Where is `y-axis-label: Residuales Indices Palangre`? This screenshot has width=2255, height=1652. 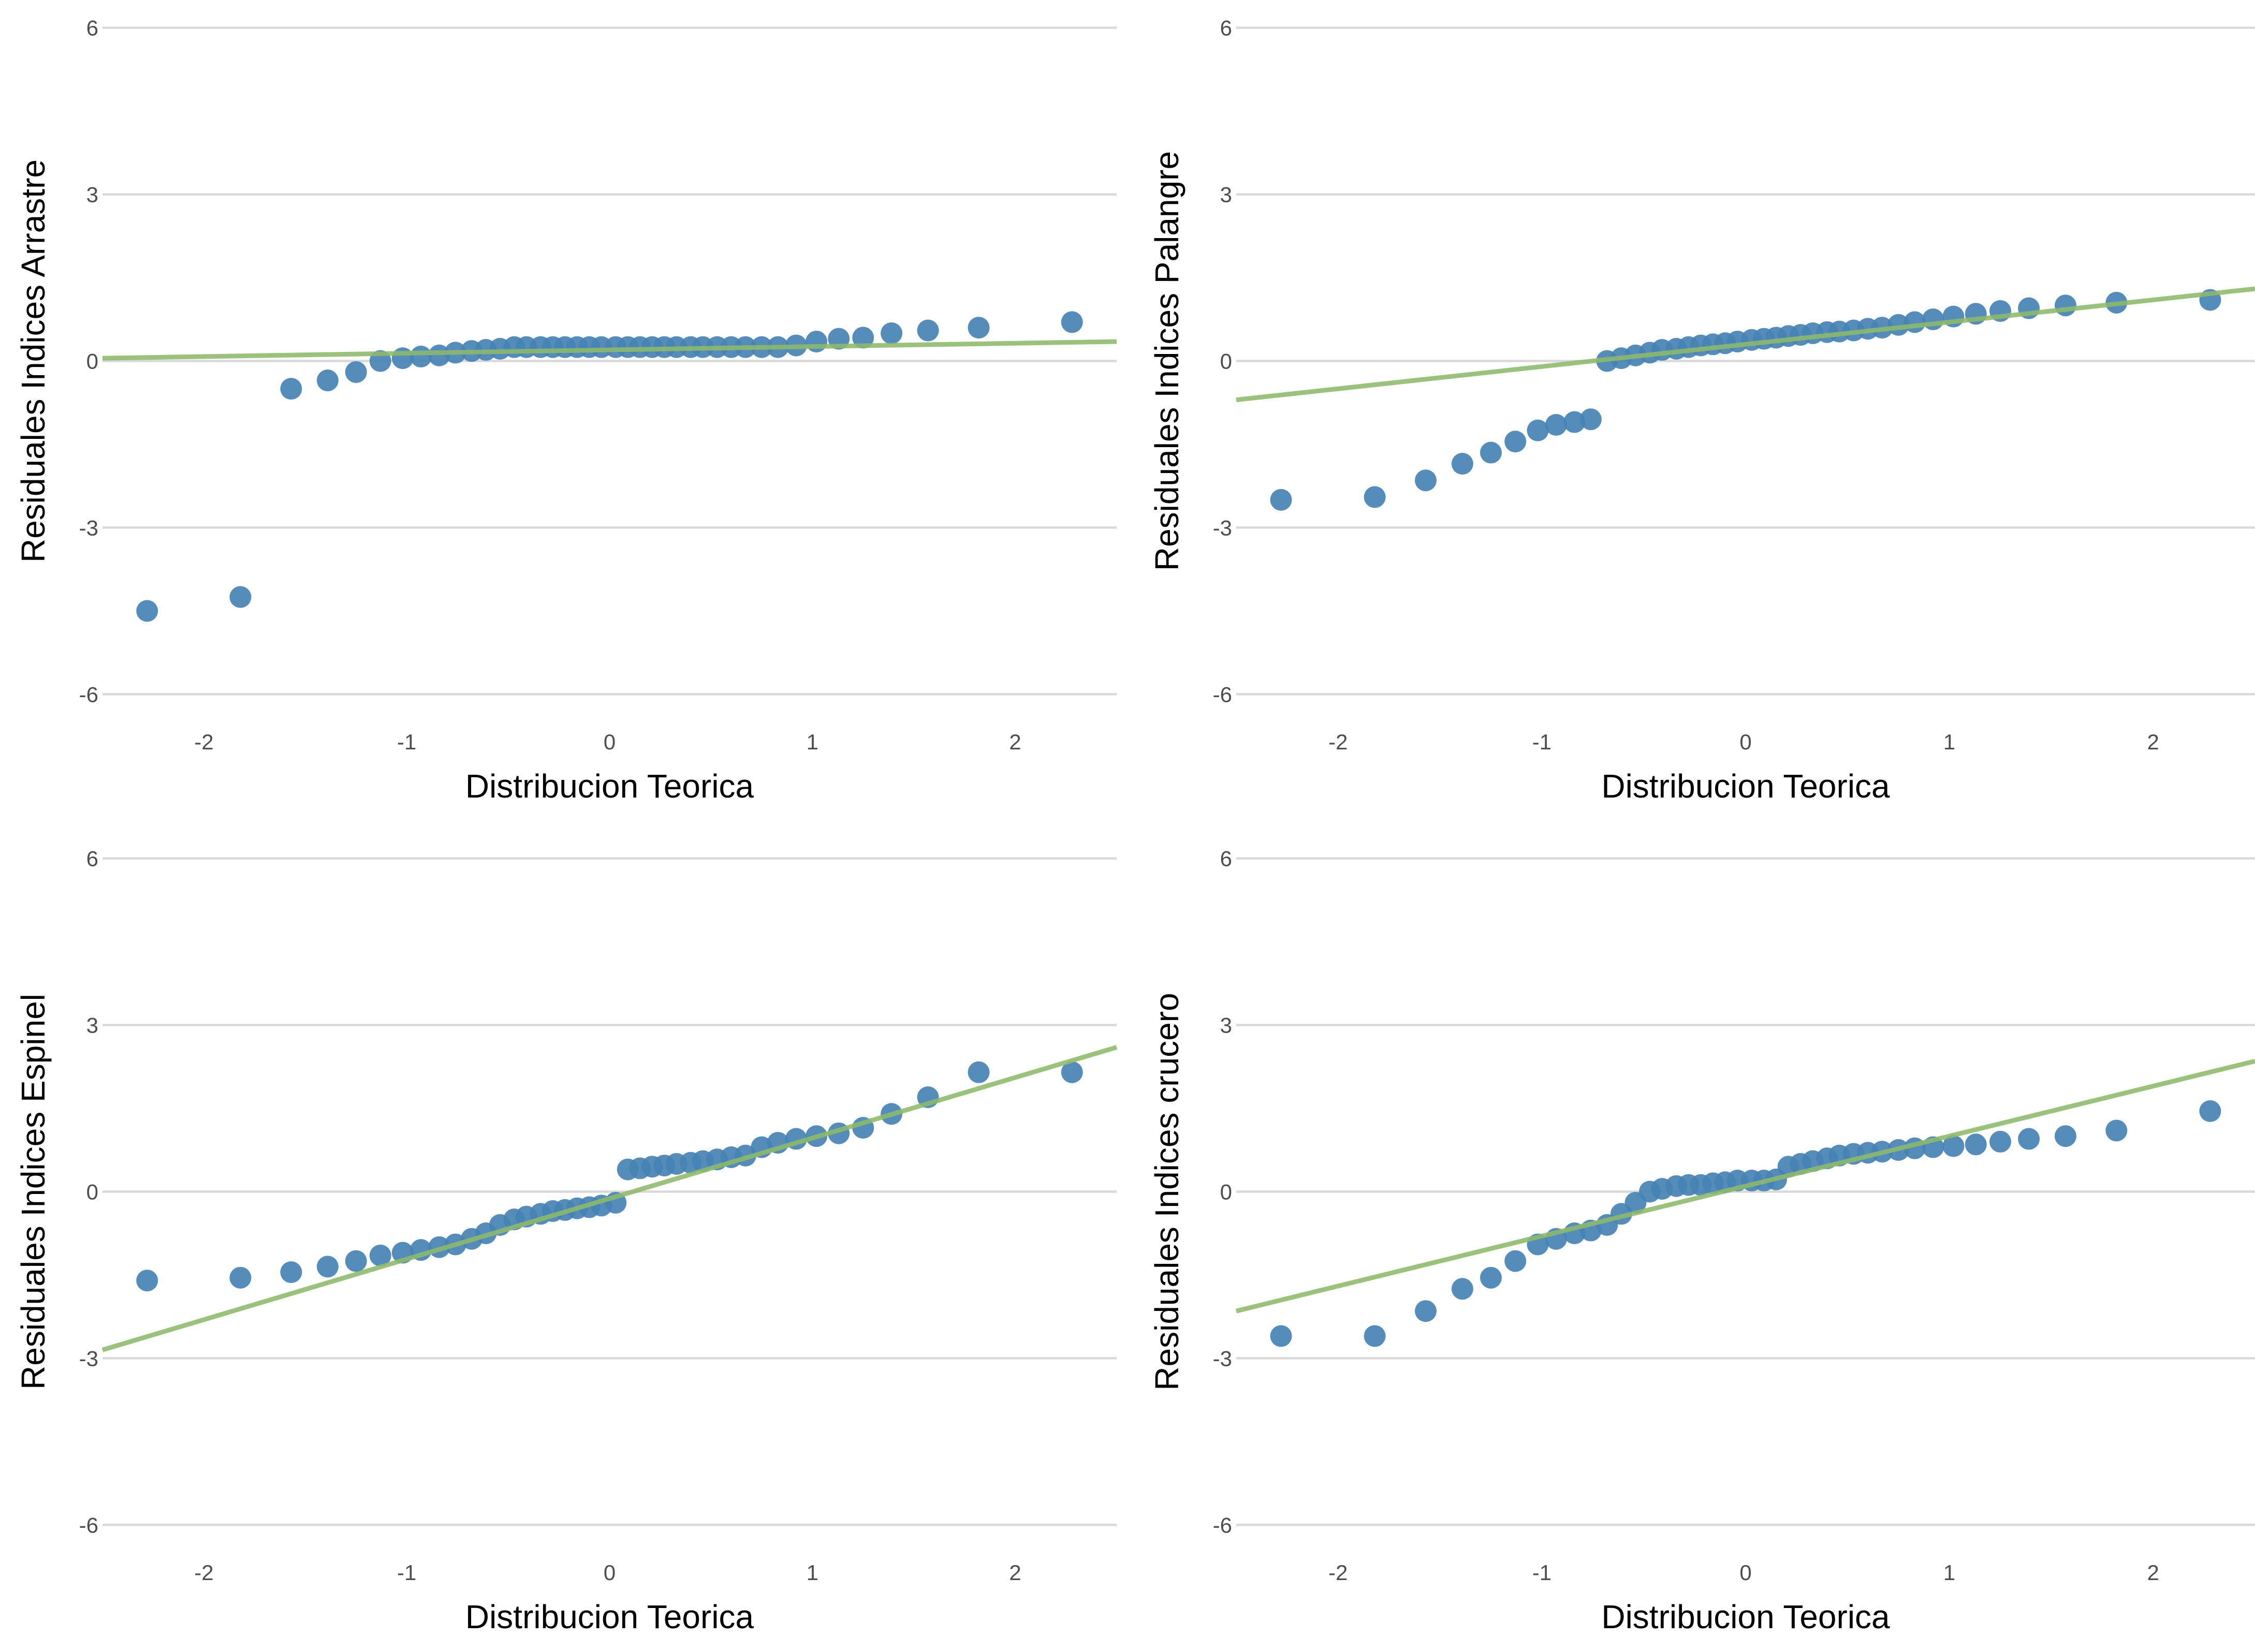
y-axis-label: Residuales Indices Palangre is located at coordinates (1166, 361).